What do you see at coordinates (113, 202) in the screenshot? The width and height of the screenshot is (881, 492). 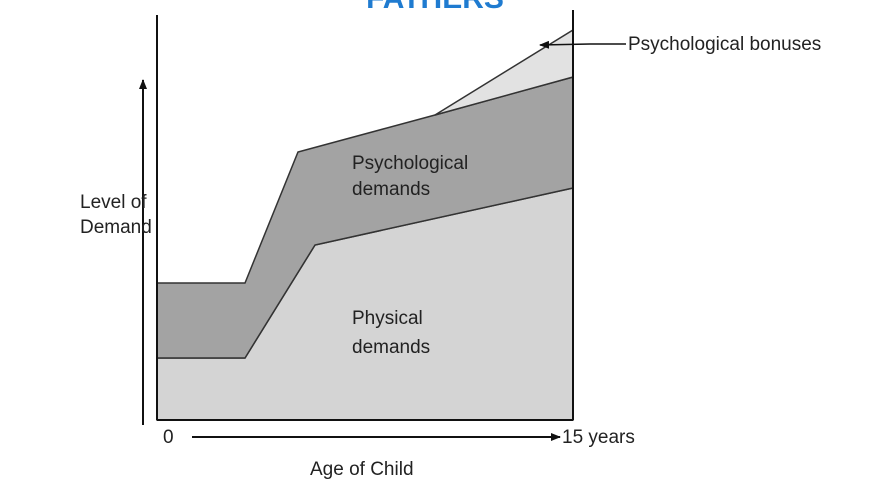 I see `y-axis-label: Level of` at bounding box center [113, 202].